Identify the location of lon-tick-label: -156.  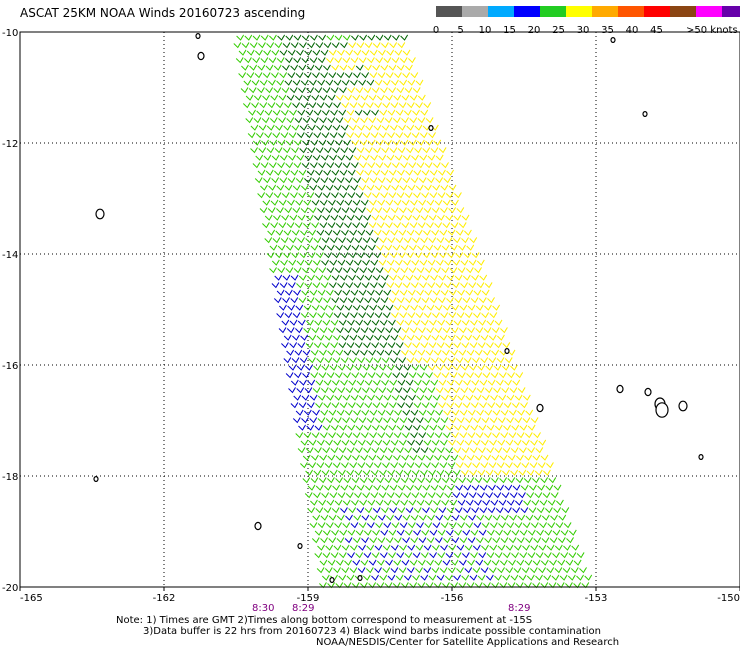
(452, 598).